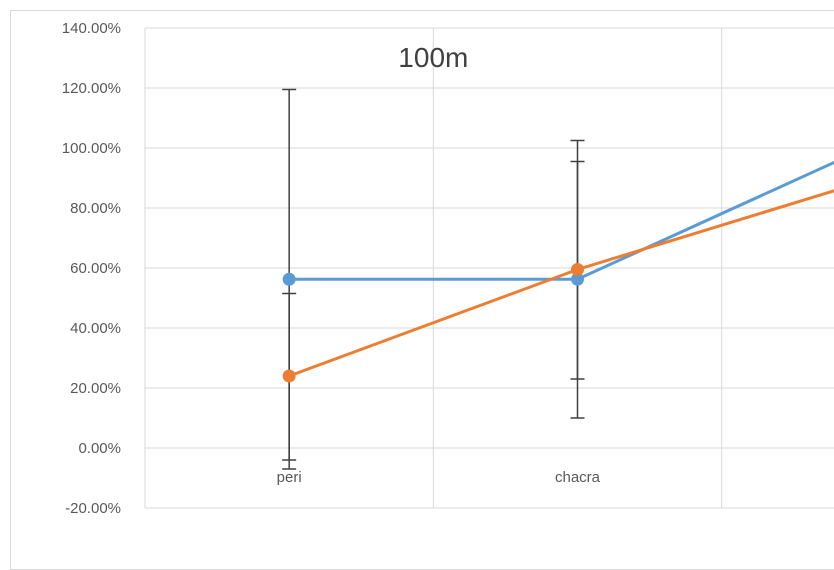 The image size is (834, 570). I want to click on series-points, so click(433, 323).